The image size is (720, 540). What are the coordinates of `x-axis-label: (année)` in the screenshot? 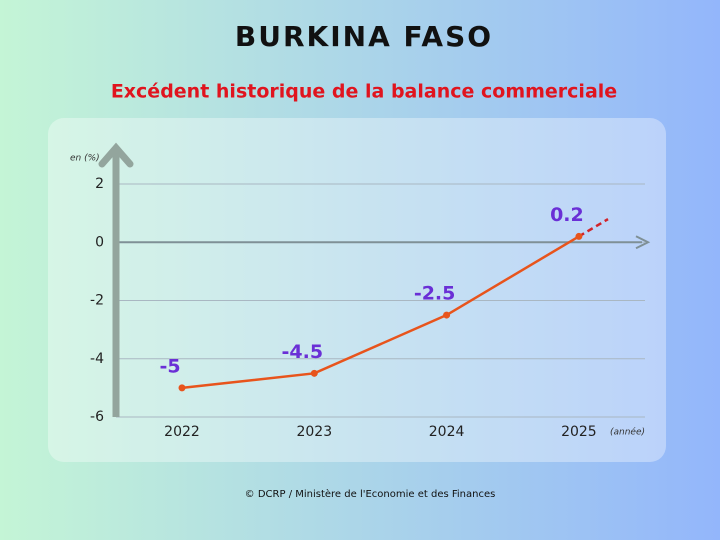 It's located at (627, 432).